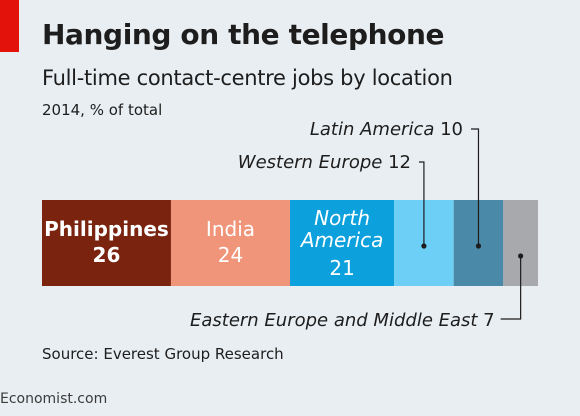 This screenshot has height=416, width=580. I want to click on source-note: Source: Everest Group Research, so click(163, 354).